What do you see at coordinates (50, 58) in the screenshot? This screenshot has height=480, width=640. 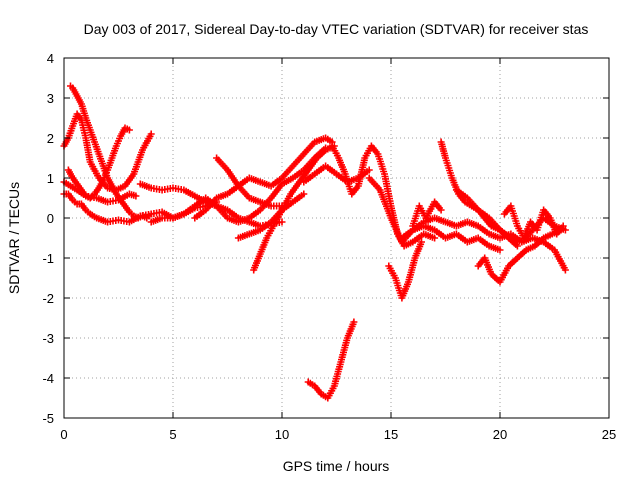 I see `y-tick-label: 4` at bounding box center [50, 58].